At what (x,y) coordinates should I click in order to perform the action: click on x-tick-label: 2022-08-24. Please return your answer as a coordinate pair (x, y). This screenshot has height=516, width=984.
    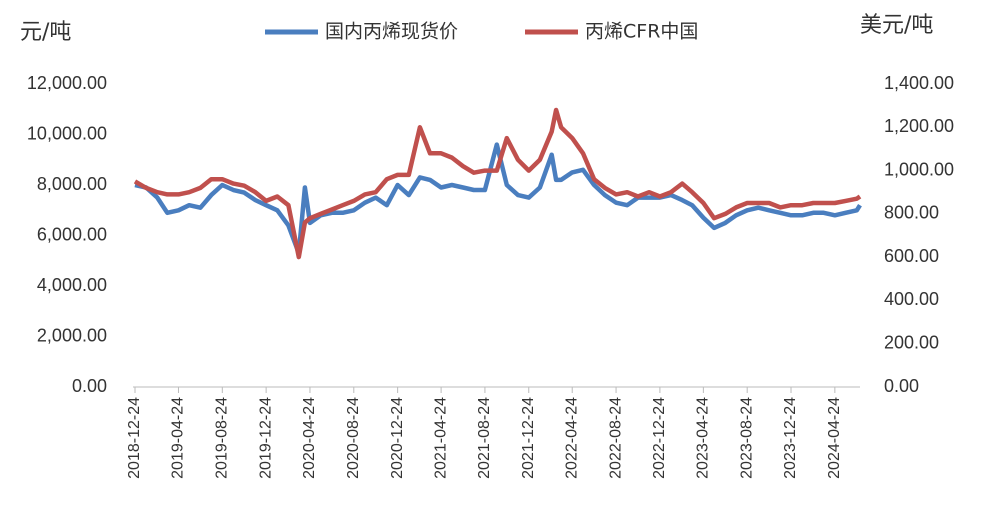
    Looking at the image, I should click on (615, 438).